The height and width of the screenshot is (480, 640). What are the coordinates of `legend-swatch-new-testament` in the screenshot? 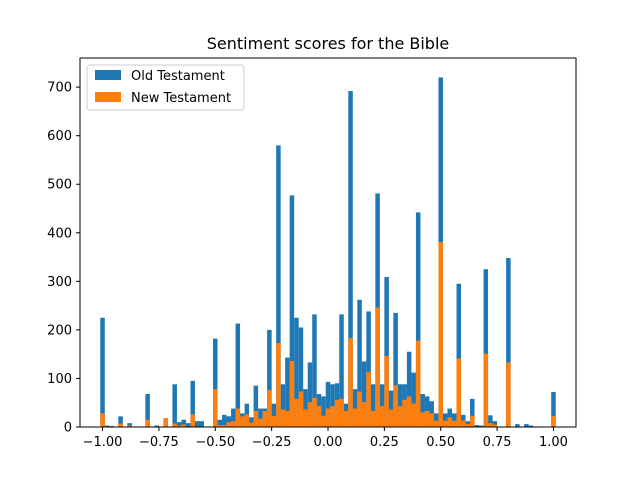 It's located at (108, 97).